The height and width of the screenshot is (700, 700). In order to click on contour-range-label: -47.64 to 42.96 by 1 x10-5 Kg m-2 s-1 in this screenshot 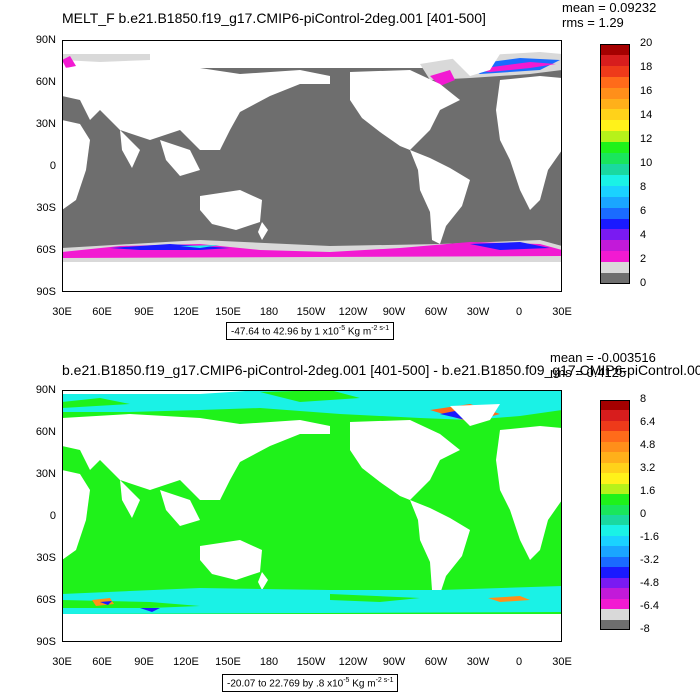, I will do `click(310, 331)`.